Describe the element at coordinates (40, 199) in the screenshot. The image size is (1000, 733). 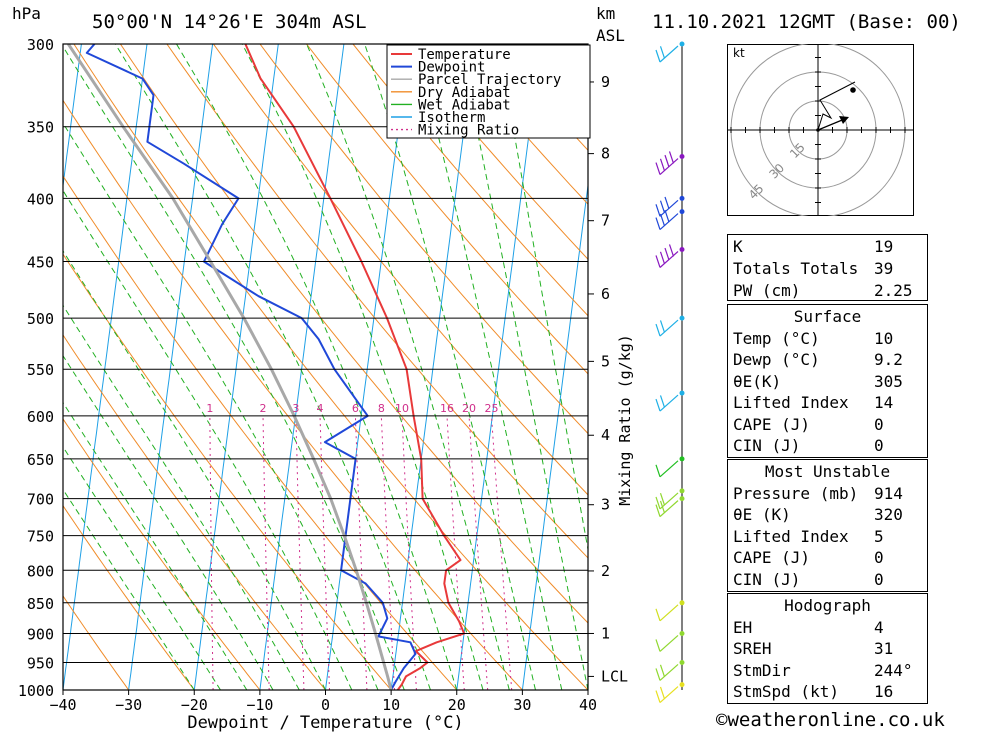
I see `pressure-tick-label: 400` at that location.